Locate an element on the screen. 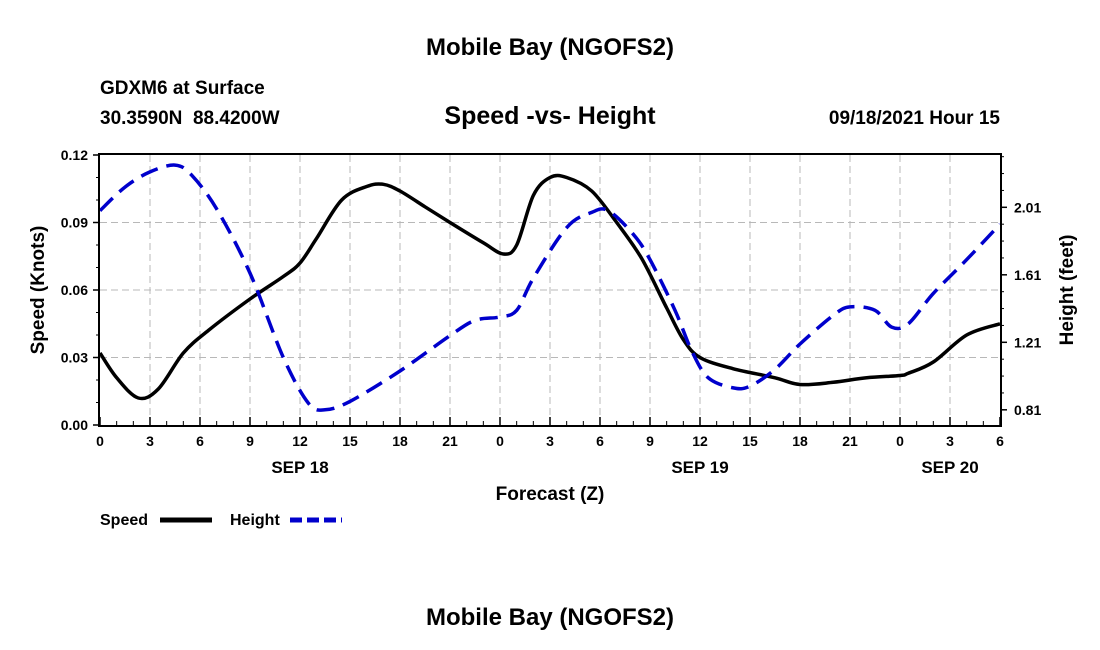 This screenshot has width=1100, height=650. y-tick-label: 0.00 is located at coordinates (74, 425).